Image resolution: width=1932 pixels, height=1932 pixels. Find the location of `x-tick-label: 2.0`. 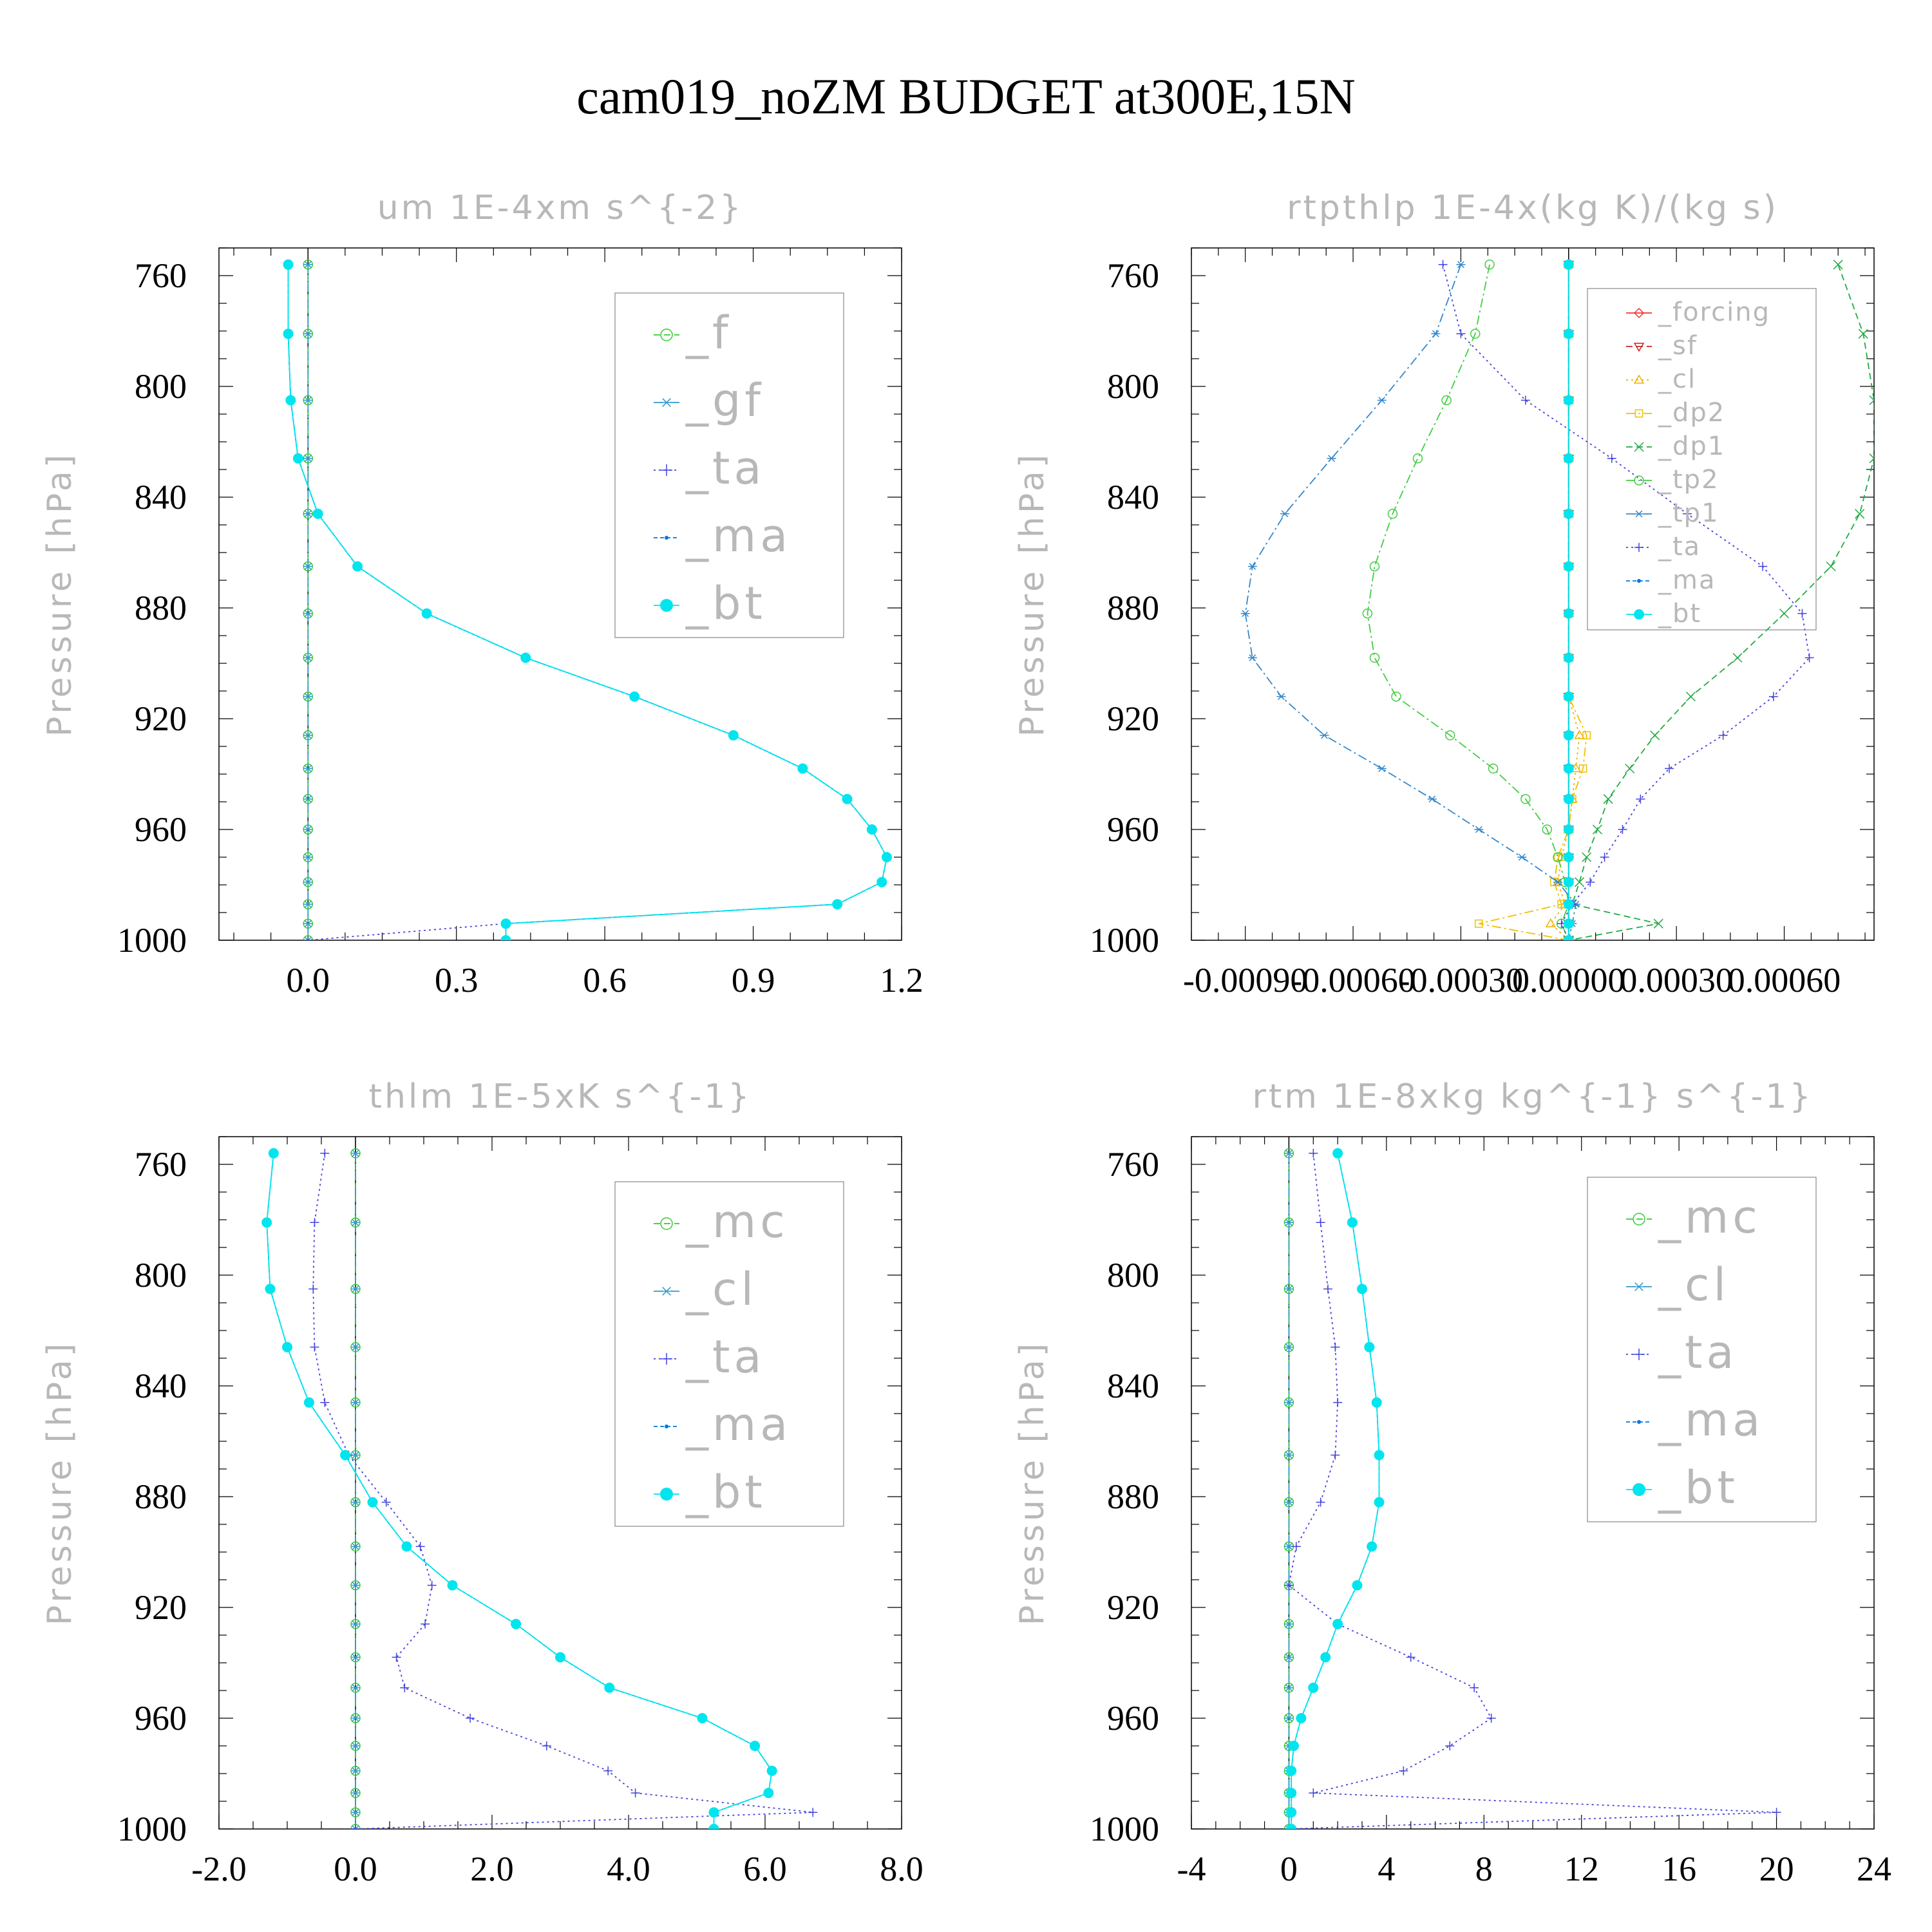

x-tick-label: 2.0 is located at coordinates (492, 1869).